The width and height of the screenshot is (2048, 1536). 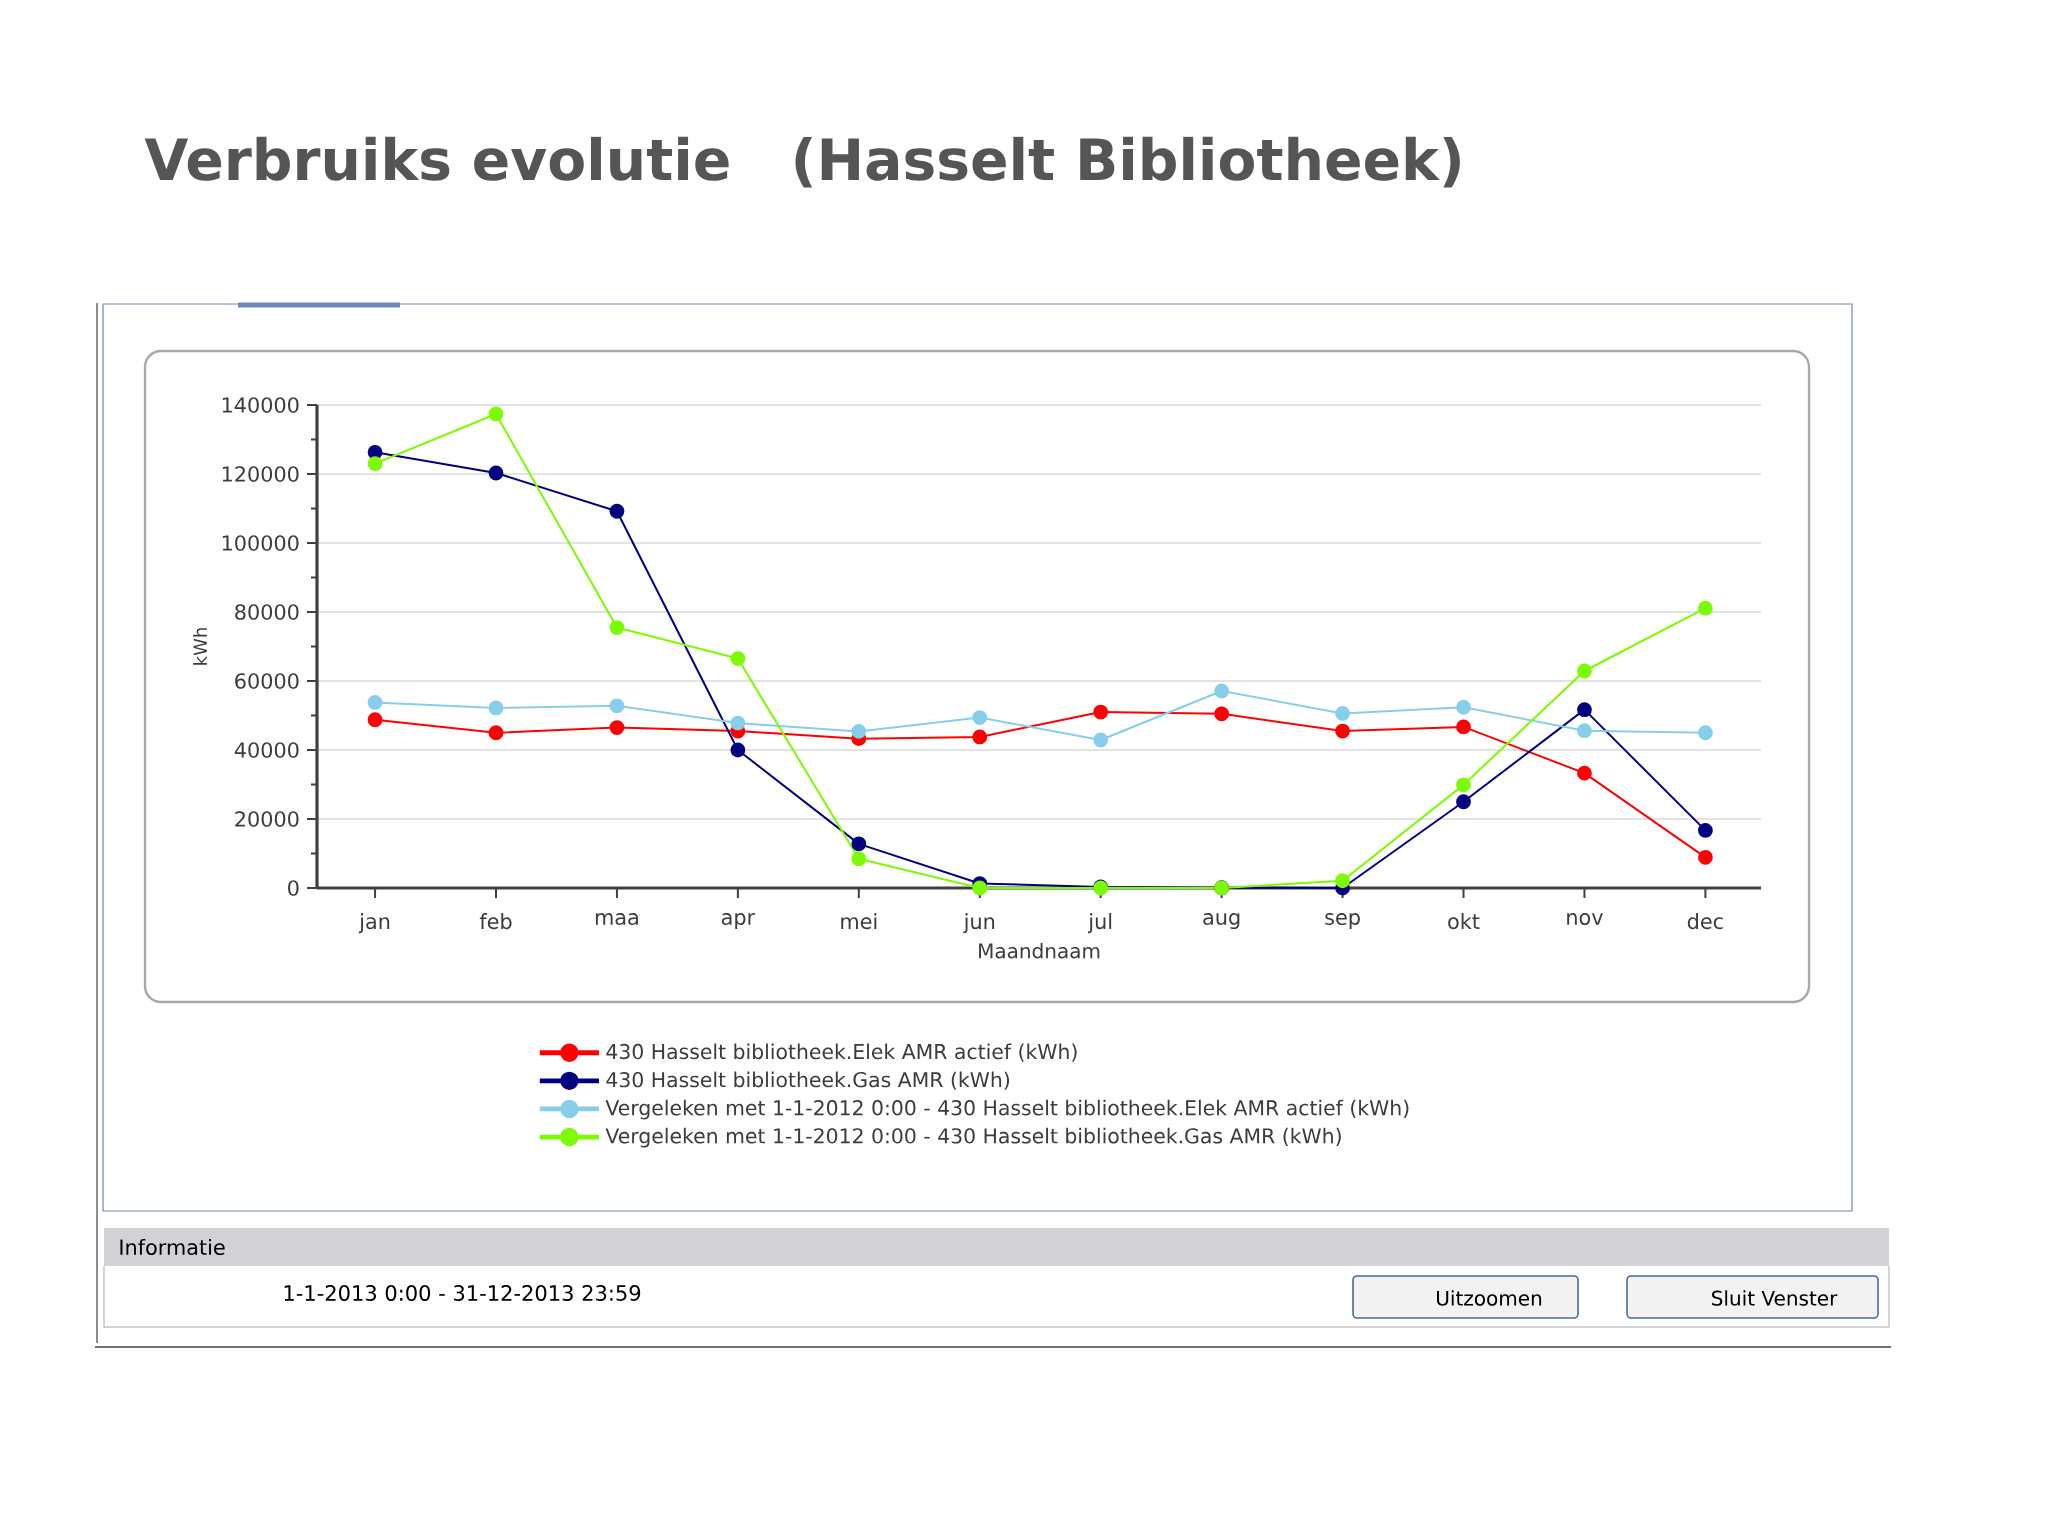 What do you see at coordinates (462, 1293) in the screenshot?
I see `text: 1-1-2013 0:00 - 31-12-2013 23:59` at bounding box center [462, 1293].